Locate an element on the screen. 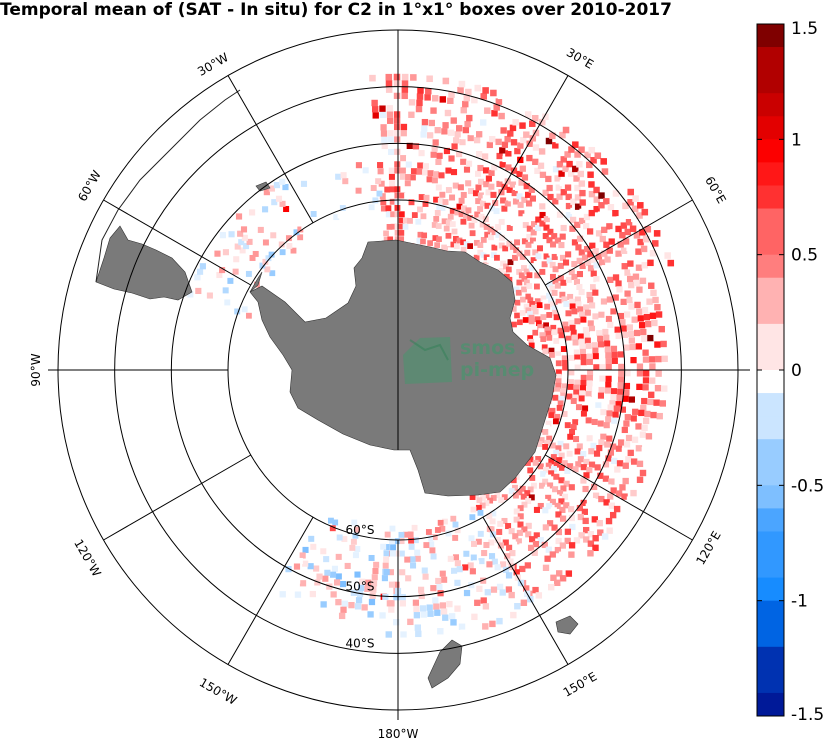 This screenshot has height=742, width=828. colorbar-tick-label: 1.5 is located at coordinates (804, 29).